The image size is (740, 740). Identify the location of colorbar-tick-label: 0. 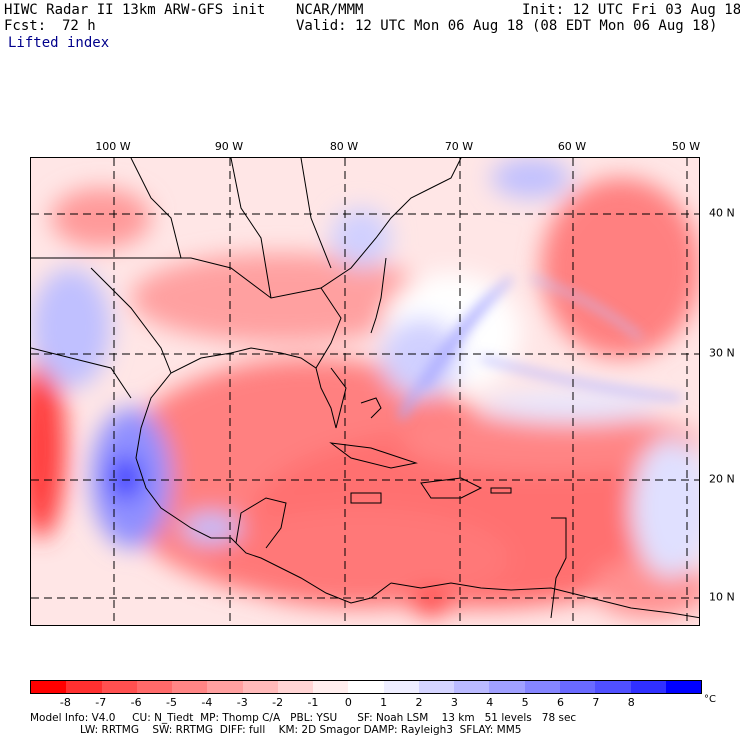
(348, 702).